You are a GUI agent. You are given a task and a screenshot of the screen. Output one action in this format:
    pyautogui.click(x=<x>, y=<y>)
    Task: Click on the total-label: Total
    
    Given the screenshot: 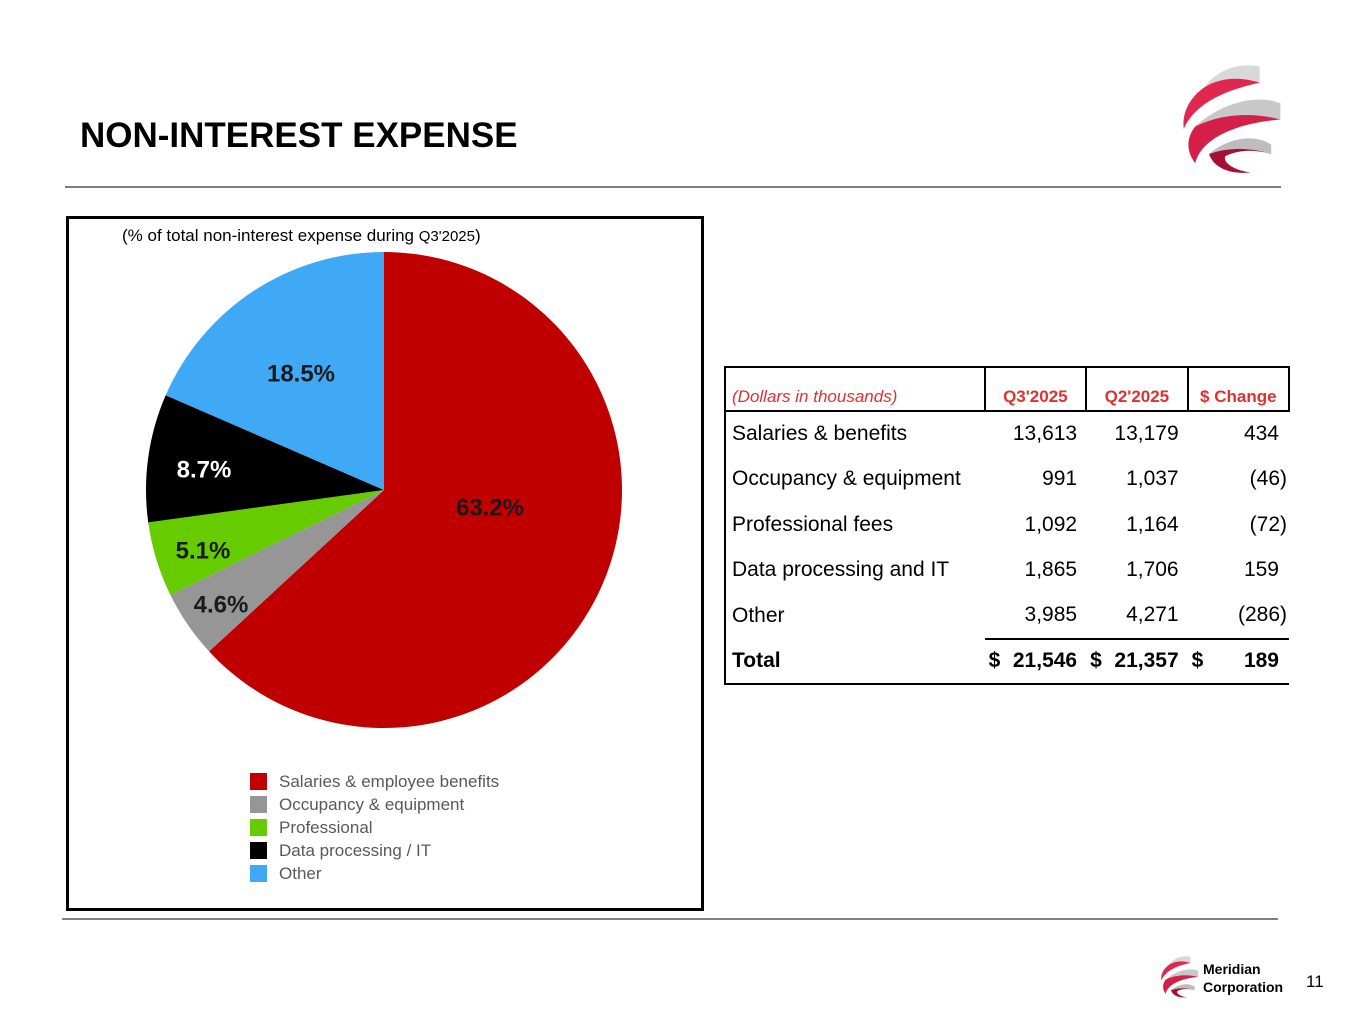 What is the action you would take?
    pyautogui.click(x=854, y=661)
    